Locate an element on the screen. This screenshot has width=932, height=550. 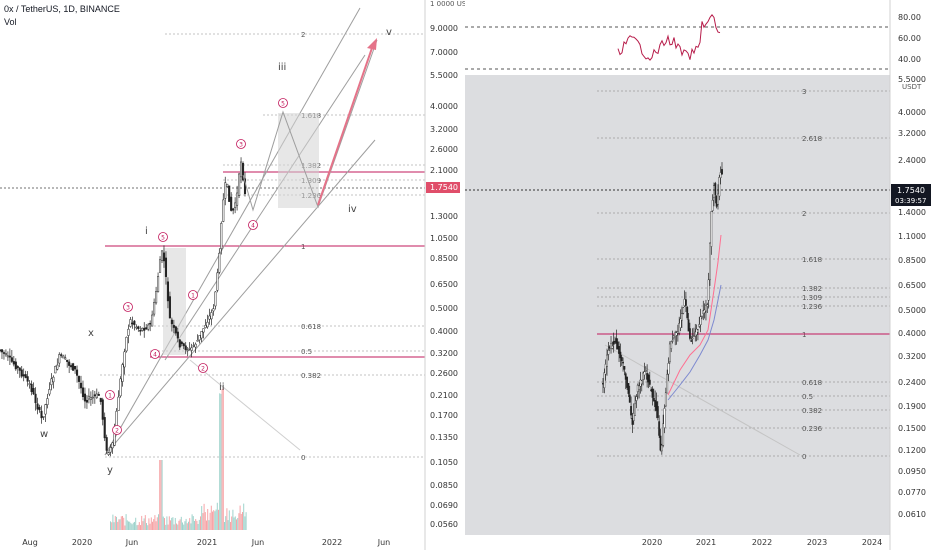
left-price-tick: 5.5000 is located at coordinates (444, 75).